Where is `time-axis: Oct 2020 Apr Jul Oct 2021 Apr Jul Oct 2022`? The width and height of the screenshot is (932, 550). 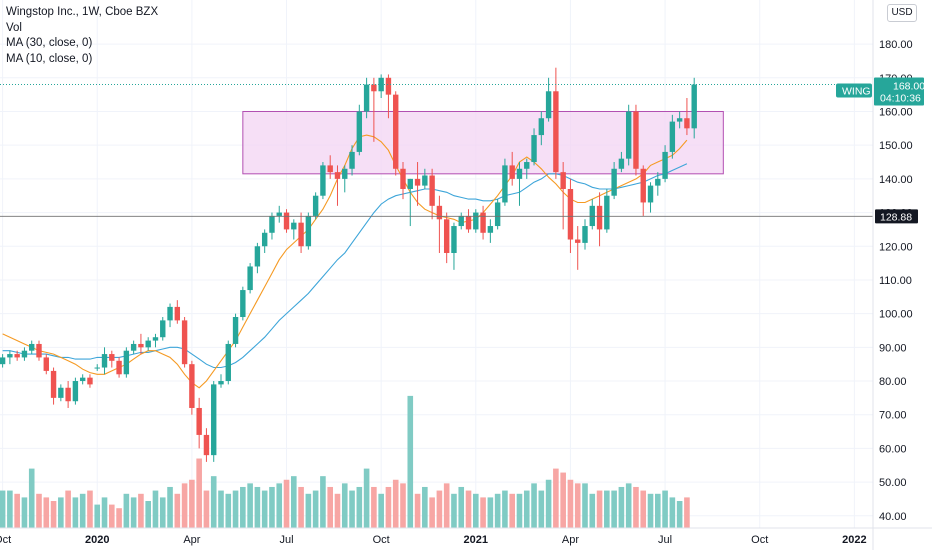
time-axis: Oct 2020 Apr Jul Oct 2021 Apr Jul Oct 2022 is located at coordinates (433, 540).